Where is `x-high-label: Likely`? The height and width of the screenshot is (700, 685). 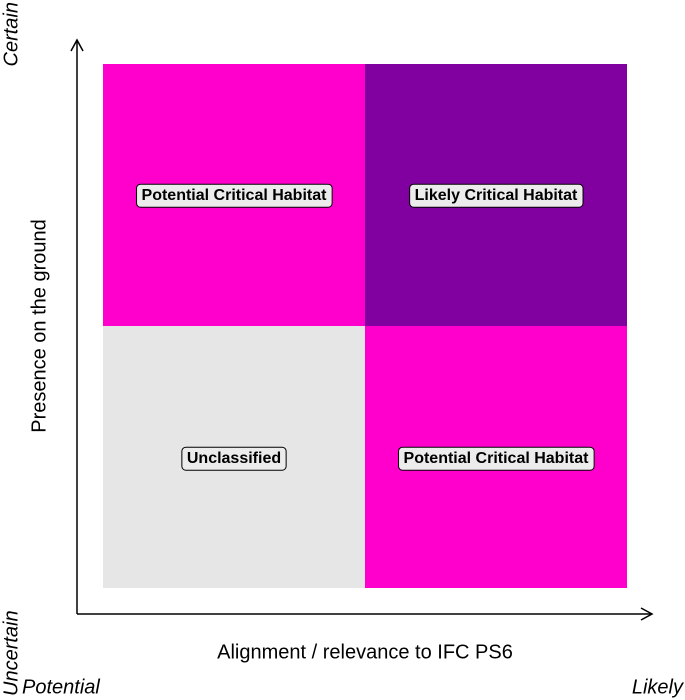 x-high-label: Likely is located at coordinates (658, 687).